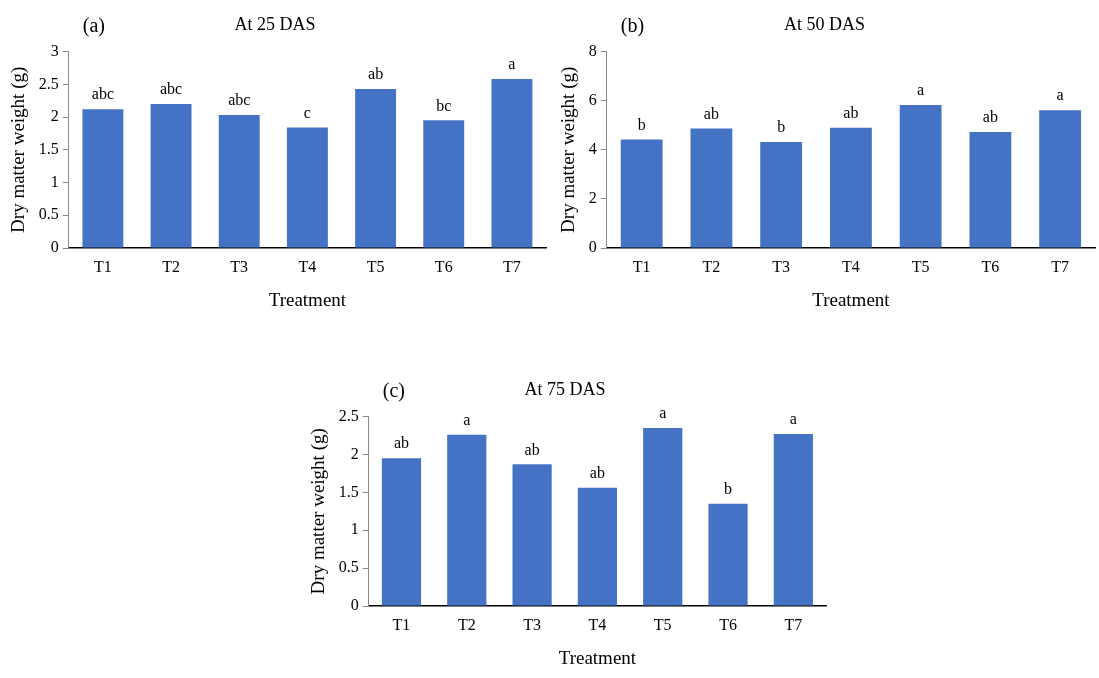  Describe the element at coordinates (824, 23) in the screenshot. I see `chart-title: At 50 DAS` at that location.